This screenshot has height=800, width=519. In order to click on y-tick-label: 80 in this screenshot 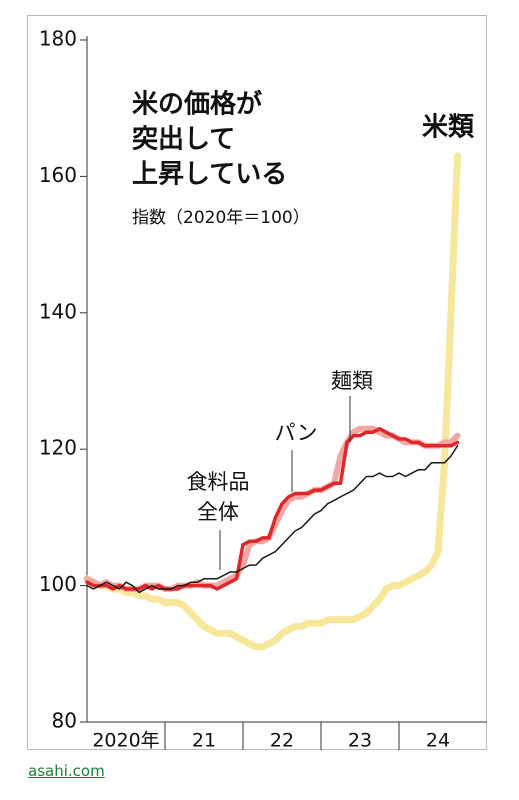, I will do `click(64, 721)`.